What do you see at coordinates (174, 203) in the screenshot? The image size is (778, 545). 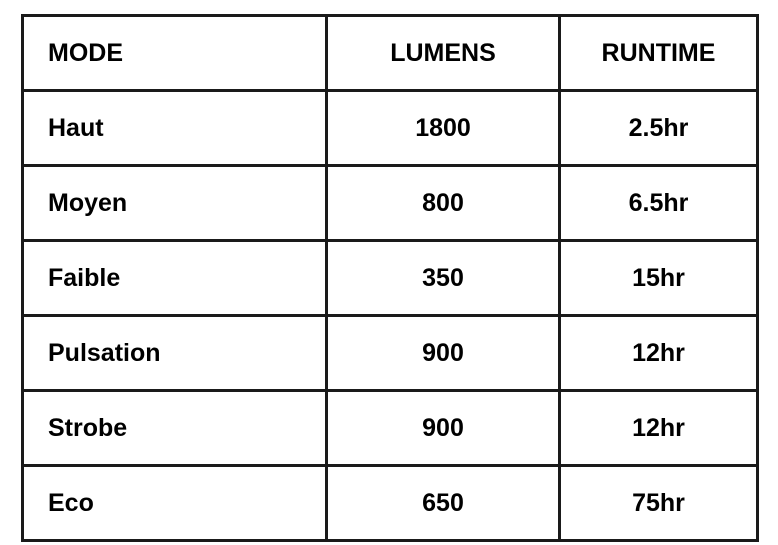 I see `cell-mode: Moyen` at bounding box center [174, 203].